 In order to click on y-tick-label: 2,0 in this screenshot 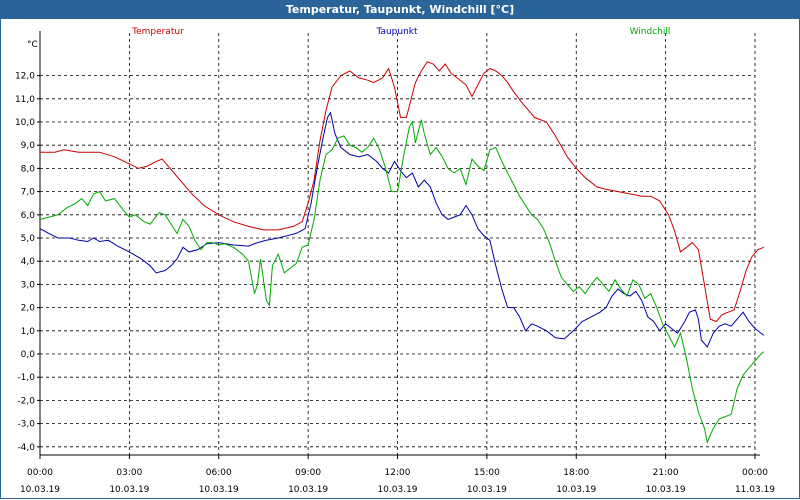, I will do `click(28, 309)`.